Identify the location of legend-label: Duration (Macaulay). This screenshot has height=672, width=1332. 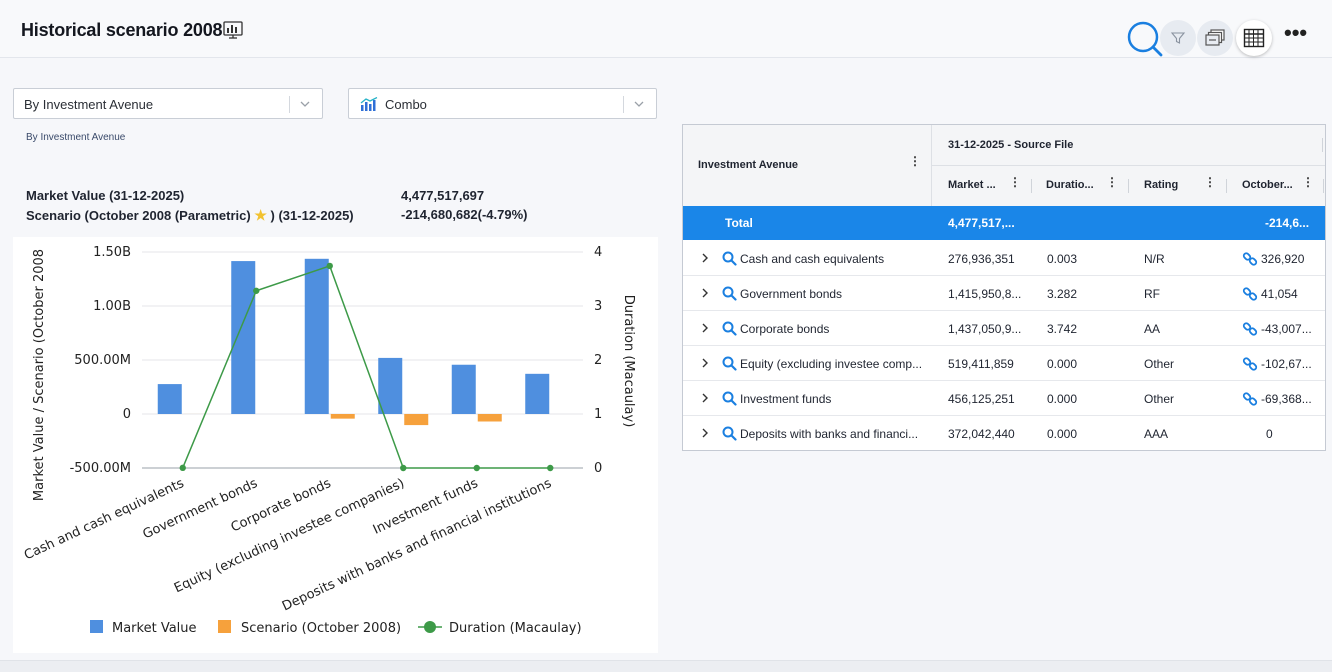
(515, 628).